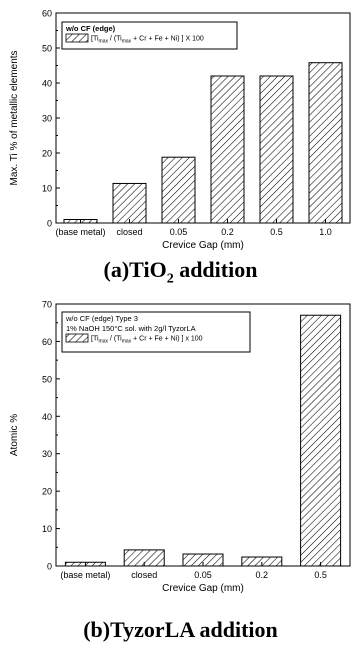 Image resolution: width=361 pixels, height=648 pixels. What do you see at coordinates (104, 342) in the screenshot?
I see `chart-b-legend-formula-sub1: max` at bounding box center [104, 342].